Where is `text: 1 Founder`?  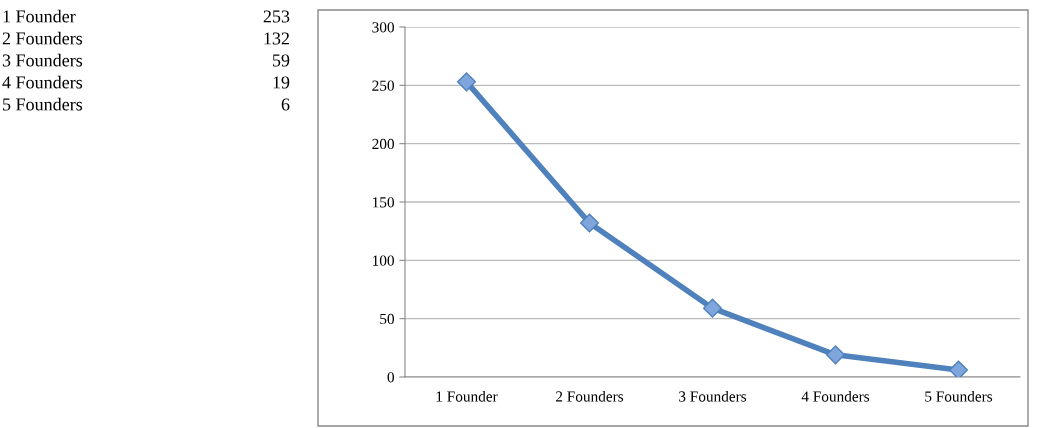 text: 1 Founder is located at coordinates (39, 16).